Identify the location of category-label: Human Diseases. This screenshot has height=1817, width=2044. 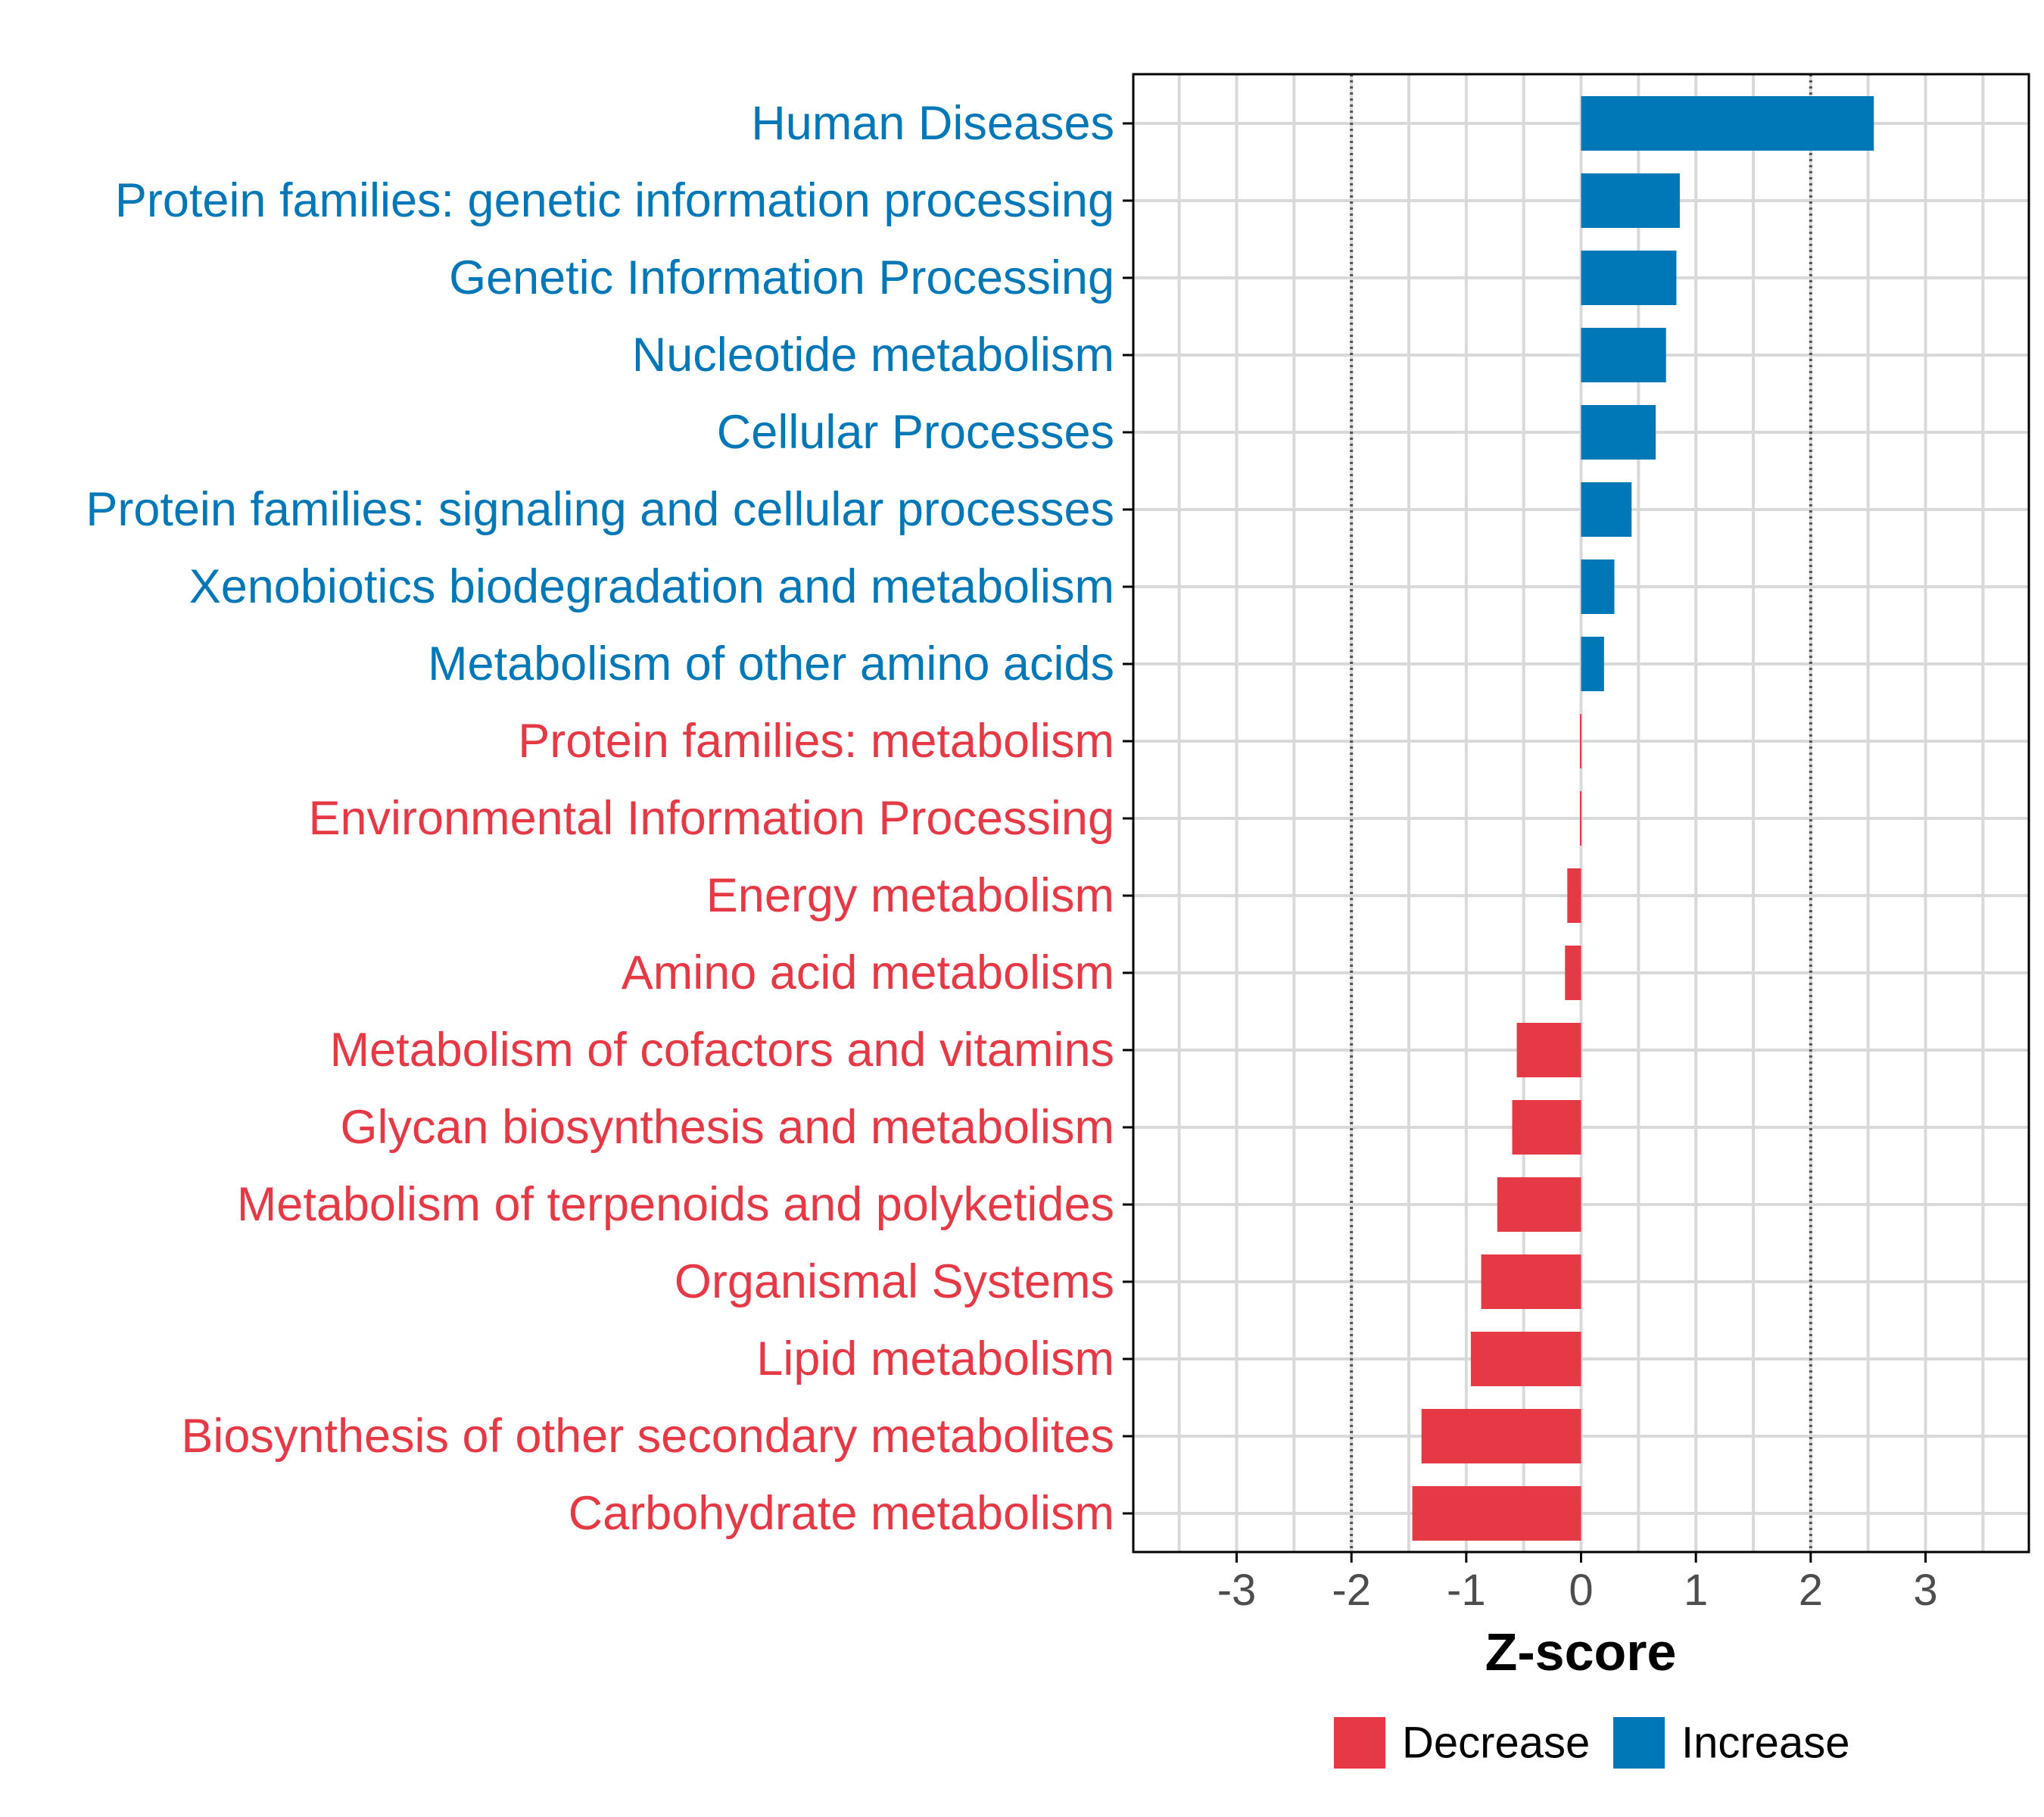
(933, 123).